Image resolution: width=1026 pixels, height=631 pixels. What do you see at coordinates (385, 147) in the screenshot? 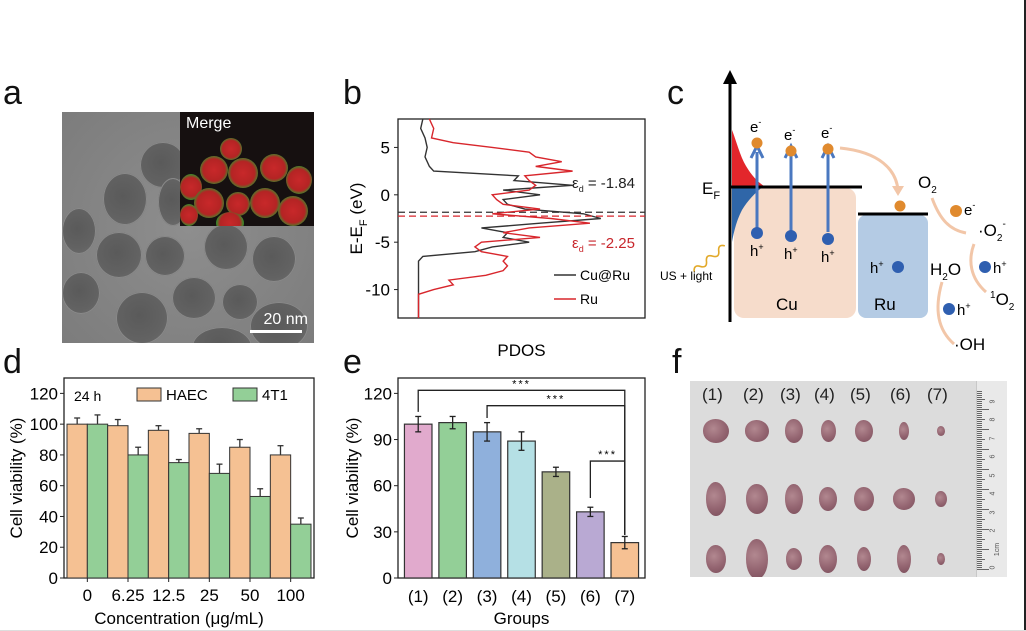
I see `y-tick-label: 5` at bounding box center [385, 147].